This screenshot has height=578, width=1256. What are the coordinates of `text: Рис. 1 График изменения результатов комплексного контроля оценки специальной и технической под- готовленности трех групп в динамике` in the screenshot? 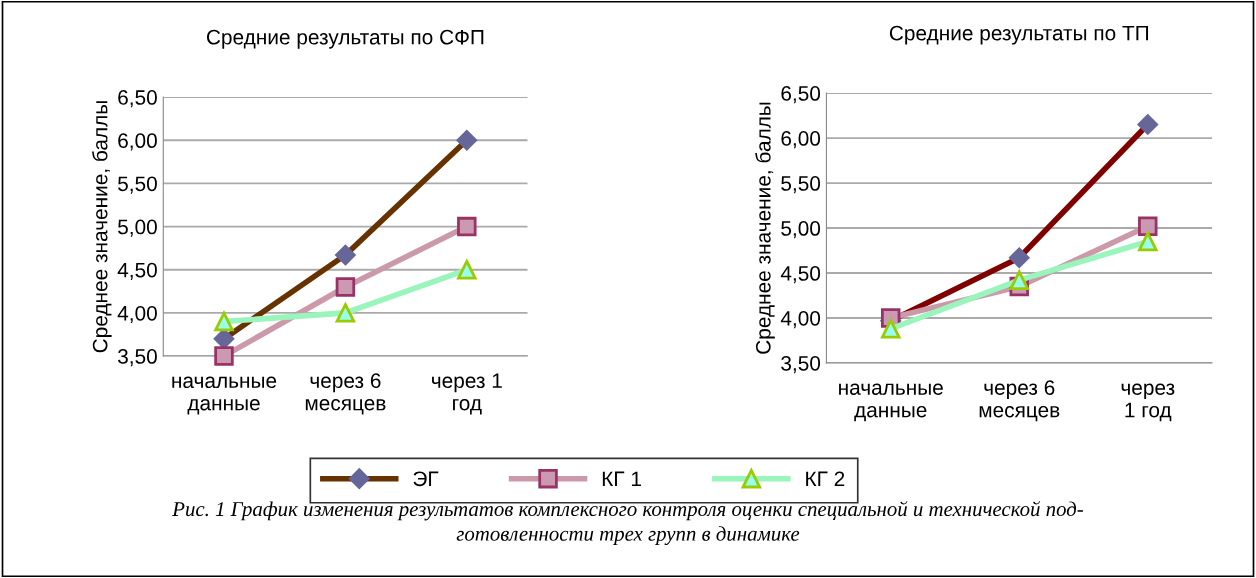 It's located at (627, 523).